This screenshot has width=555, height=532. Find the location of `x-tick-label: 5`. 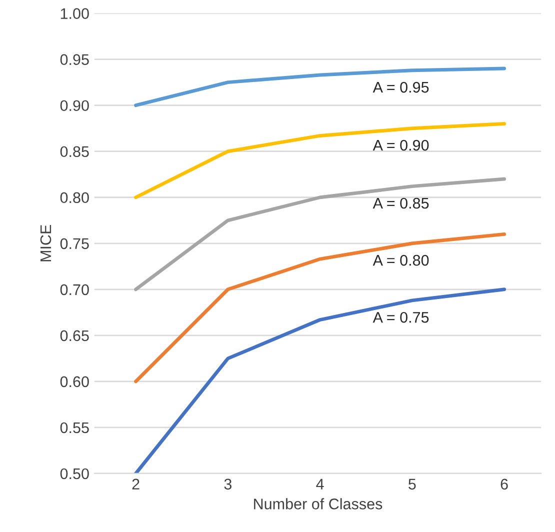

x-tick-label: 5 is located at coordinates (412, 484).